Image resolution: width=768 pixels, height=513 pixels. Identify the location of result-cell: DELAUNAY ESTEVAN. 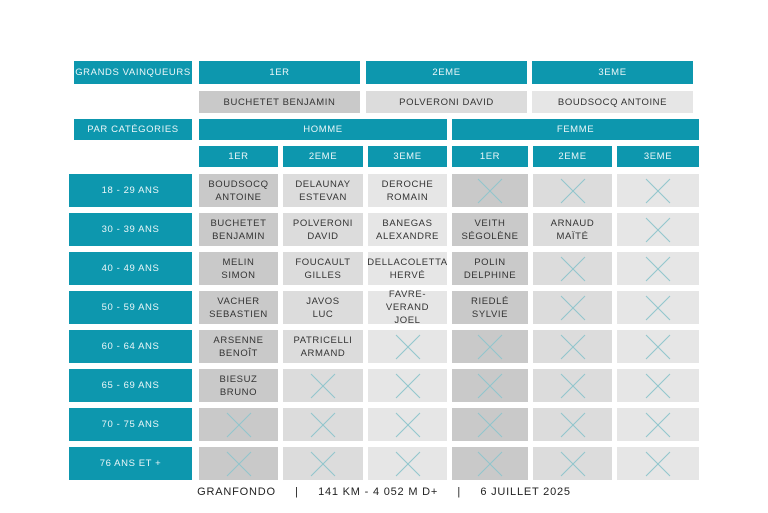
(323, 190).